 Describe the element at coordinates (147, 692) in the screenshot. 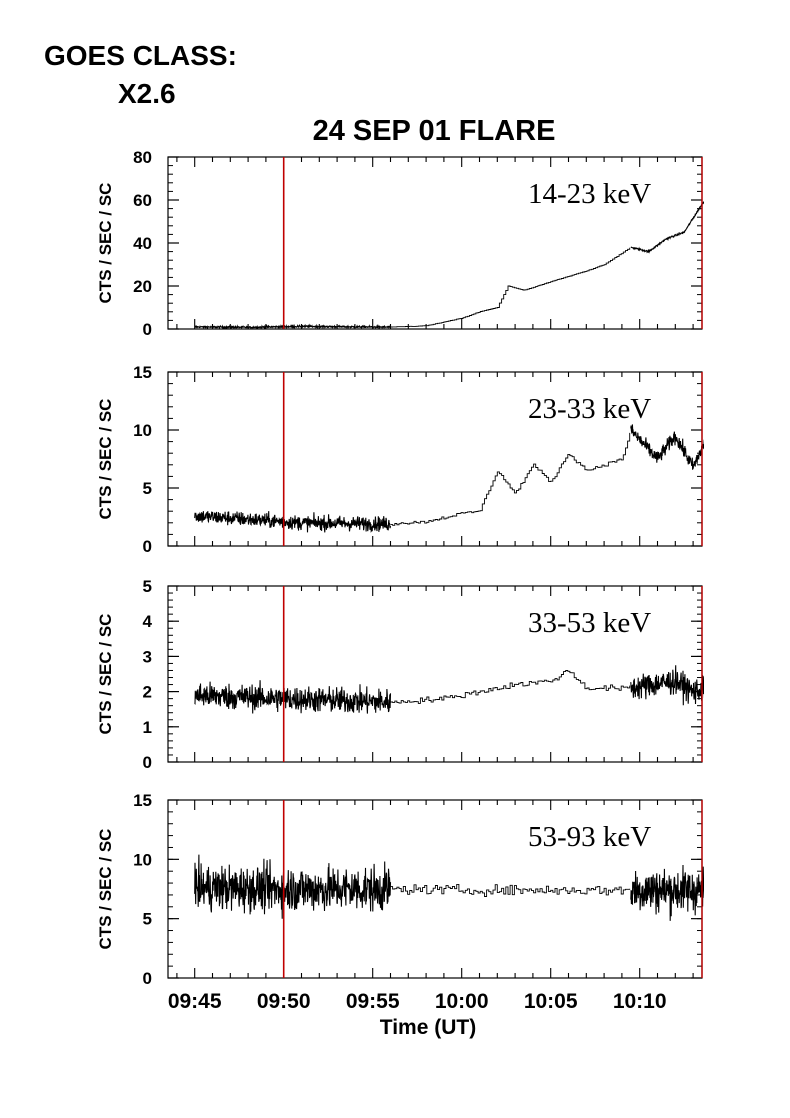

I see `y-tick-label: 2` at that location.